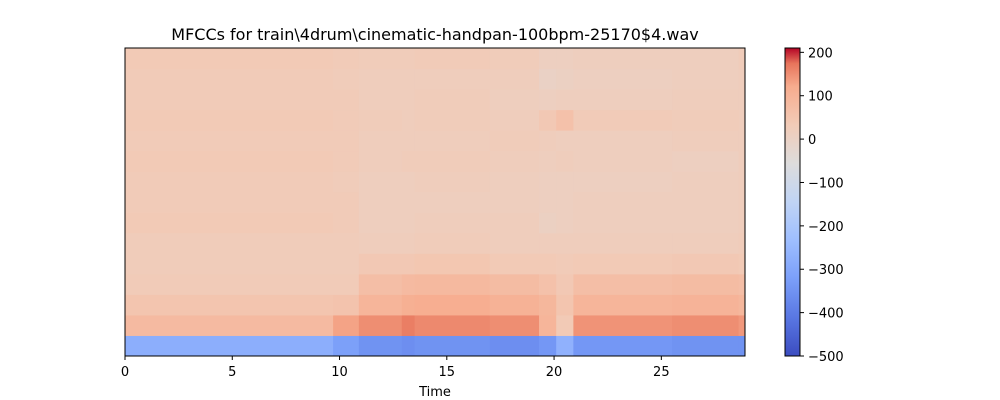 The width and height of the screenshot is (1000, 400). Describe the element at coordinates (826, 357) in the screenshot. I see `colorbar-tick-label: −500` at that location.